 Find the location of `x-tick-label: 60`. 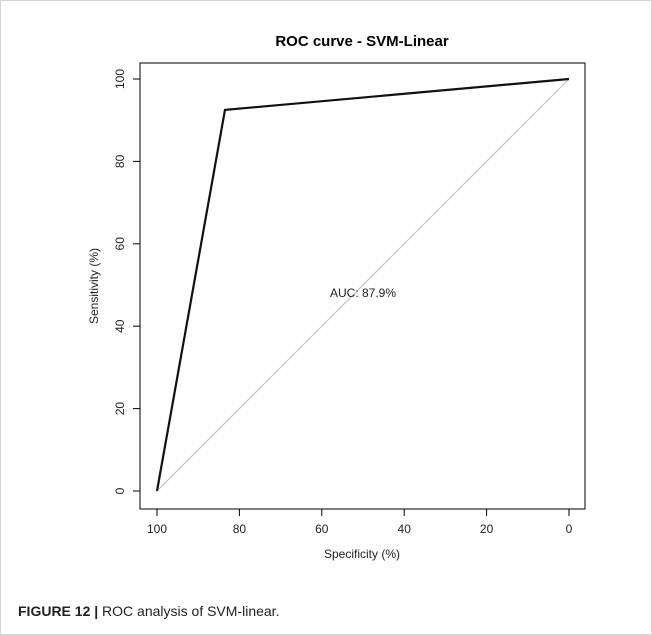

x-tick-label: 60 is located at coordinates (322, 529).